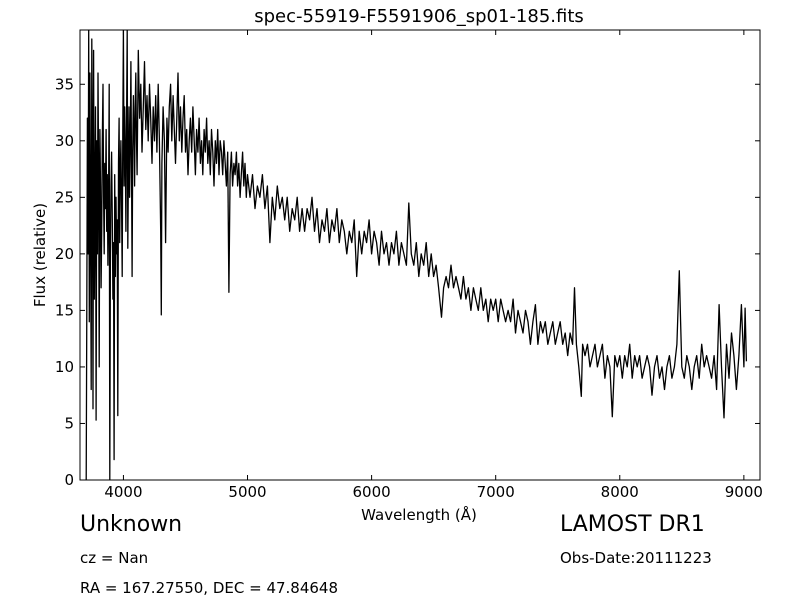 The image size is (800, 600). What do you see at coordinates (40, 255) in the screenshot?
I see `y-axis-label: Flux (relative)` at bounding box center [40, 255].